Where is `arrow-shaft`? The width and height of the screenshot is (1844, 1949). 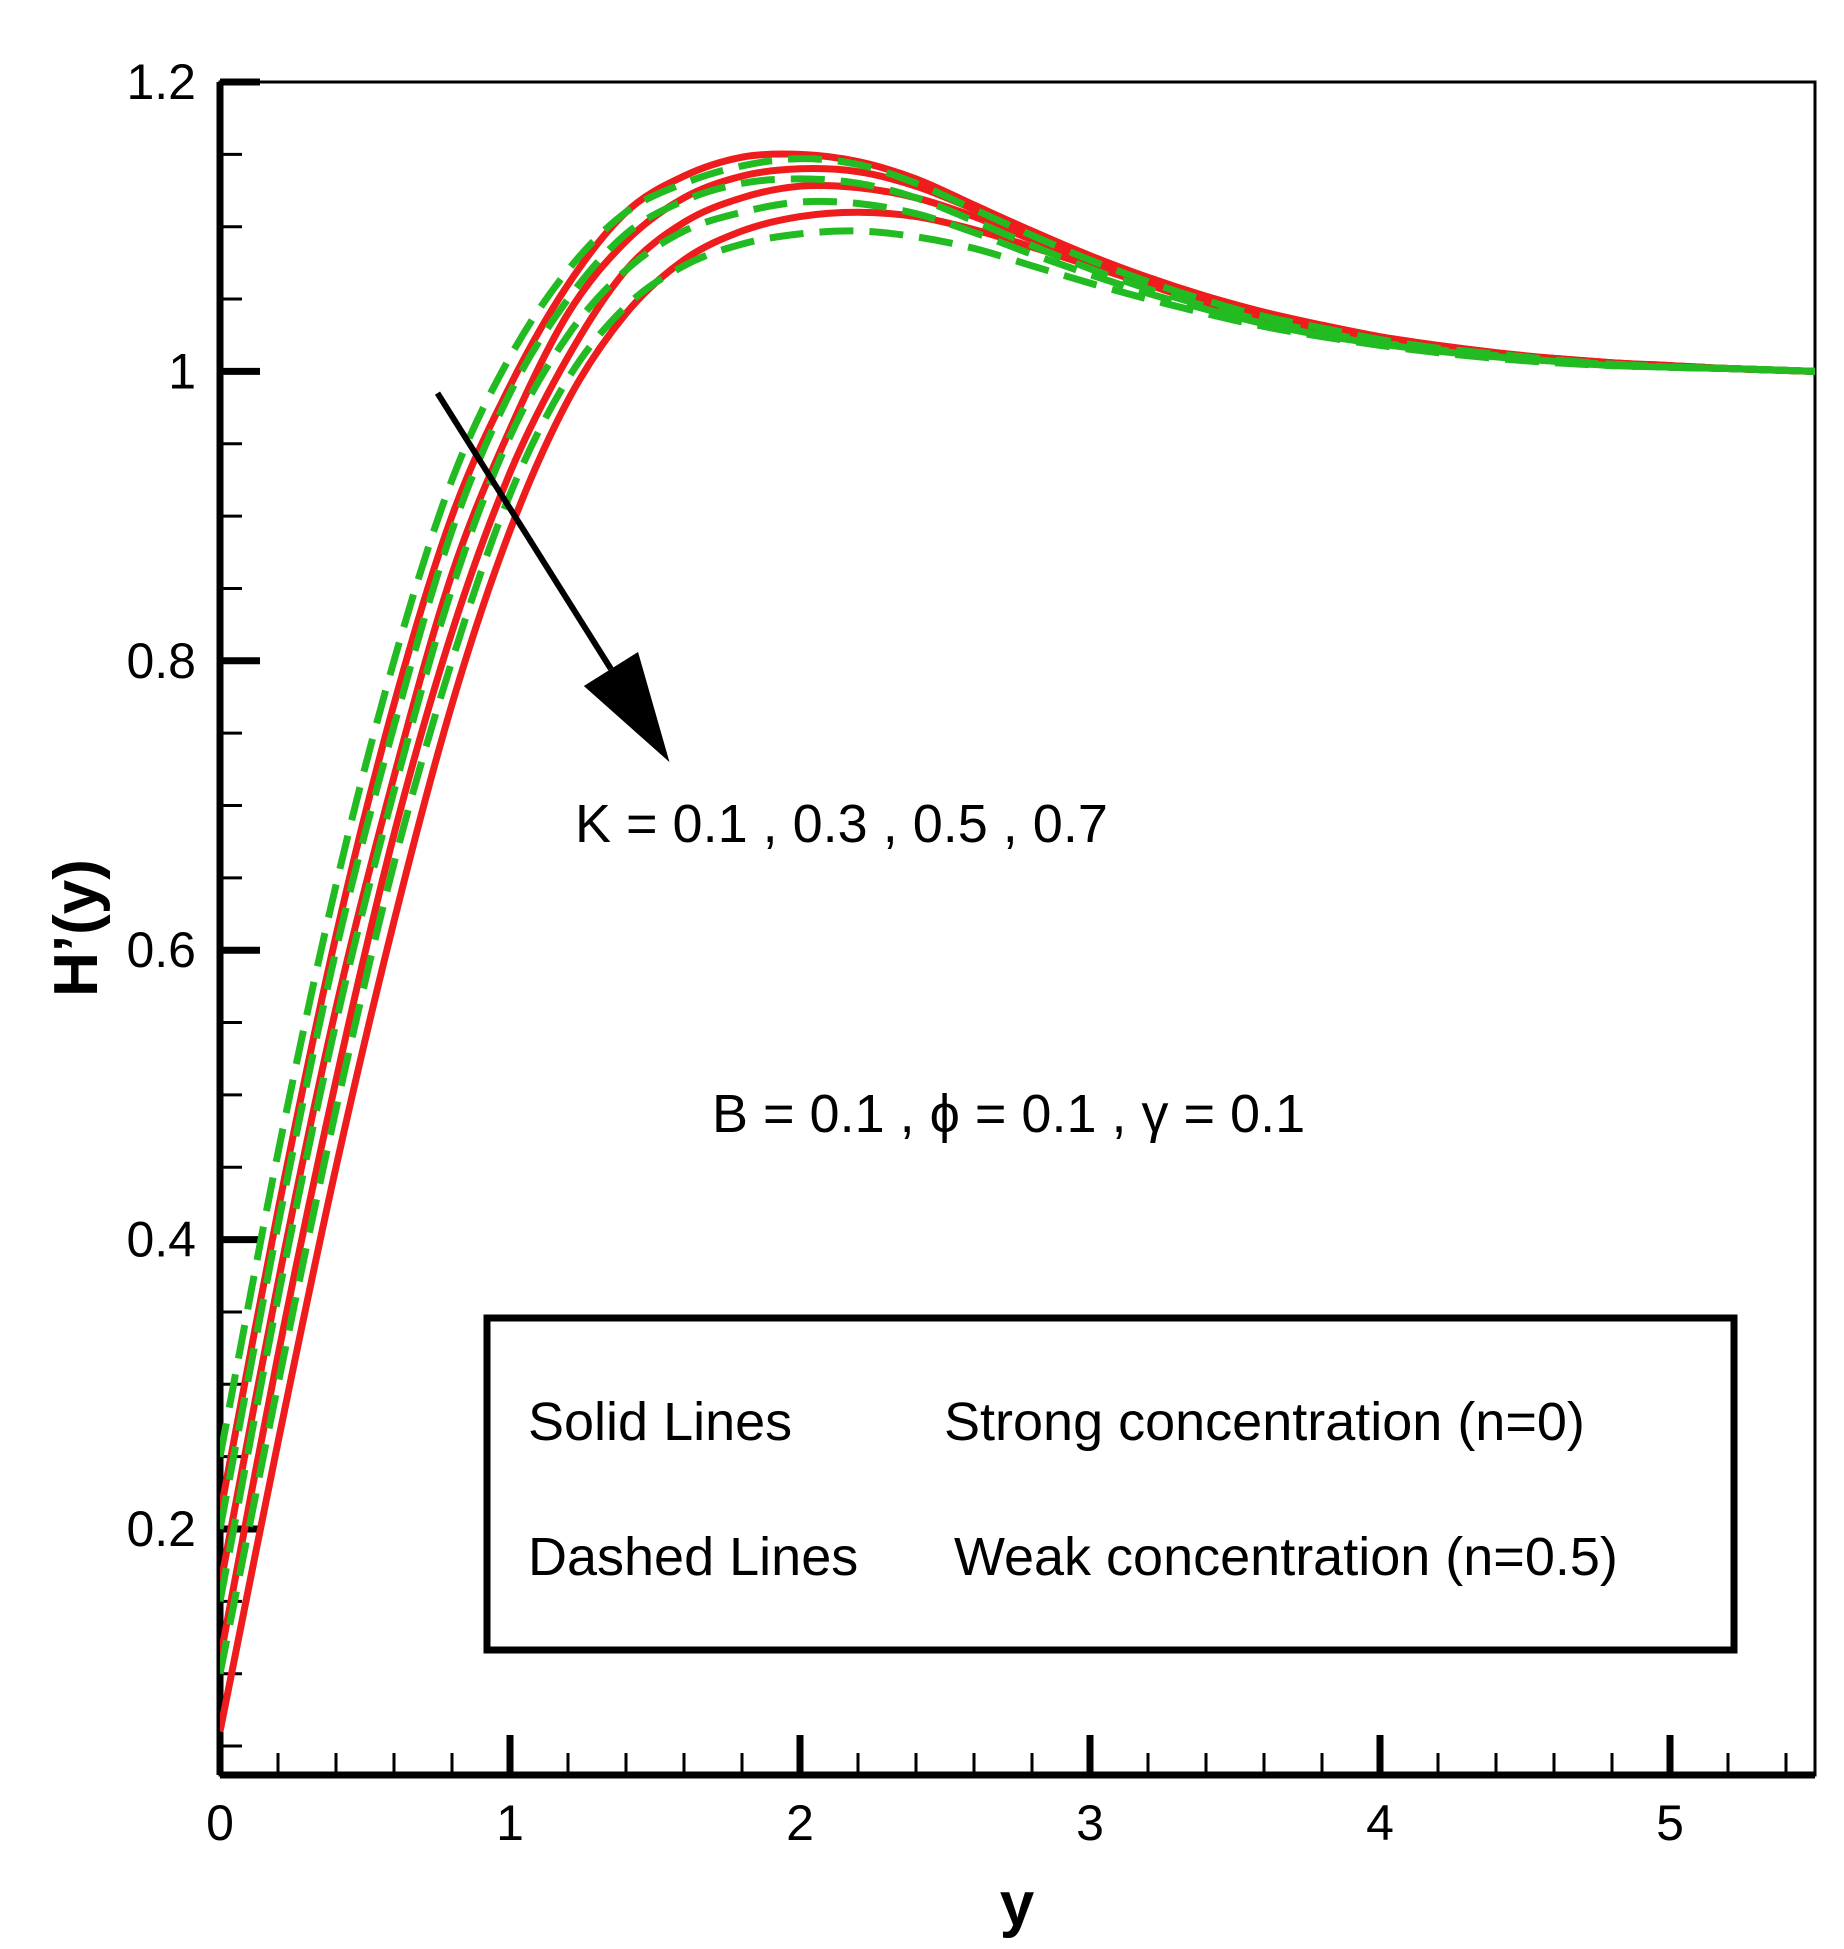 arrow-shaft is located at coordinates (524, 531).